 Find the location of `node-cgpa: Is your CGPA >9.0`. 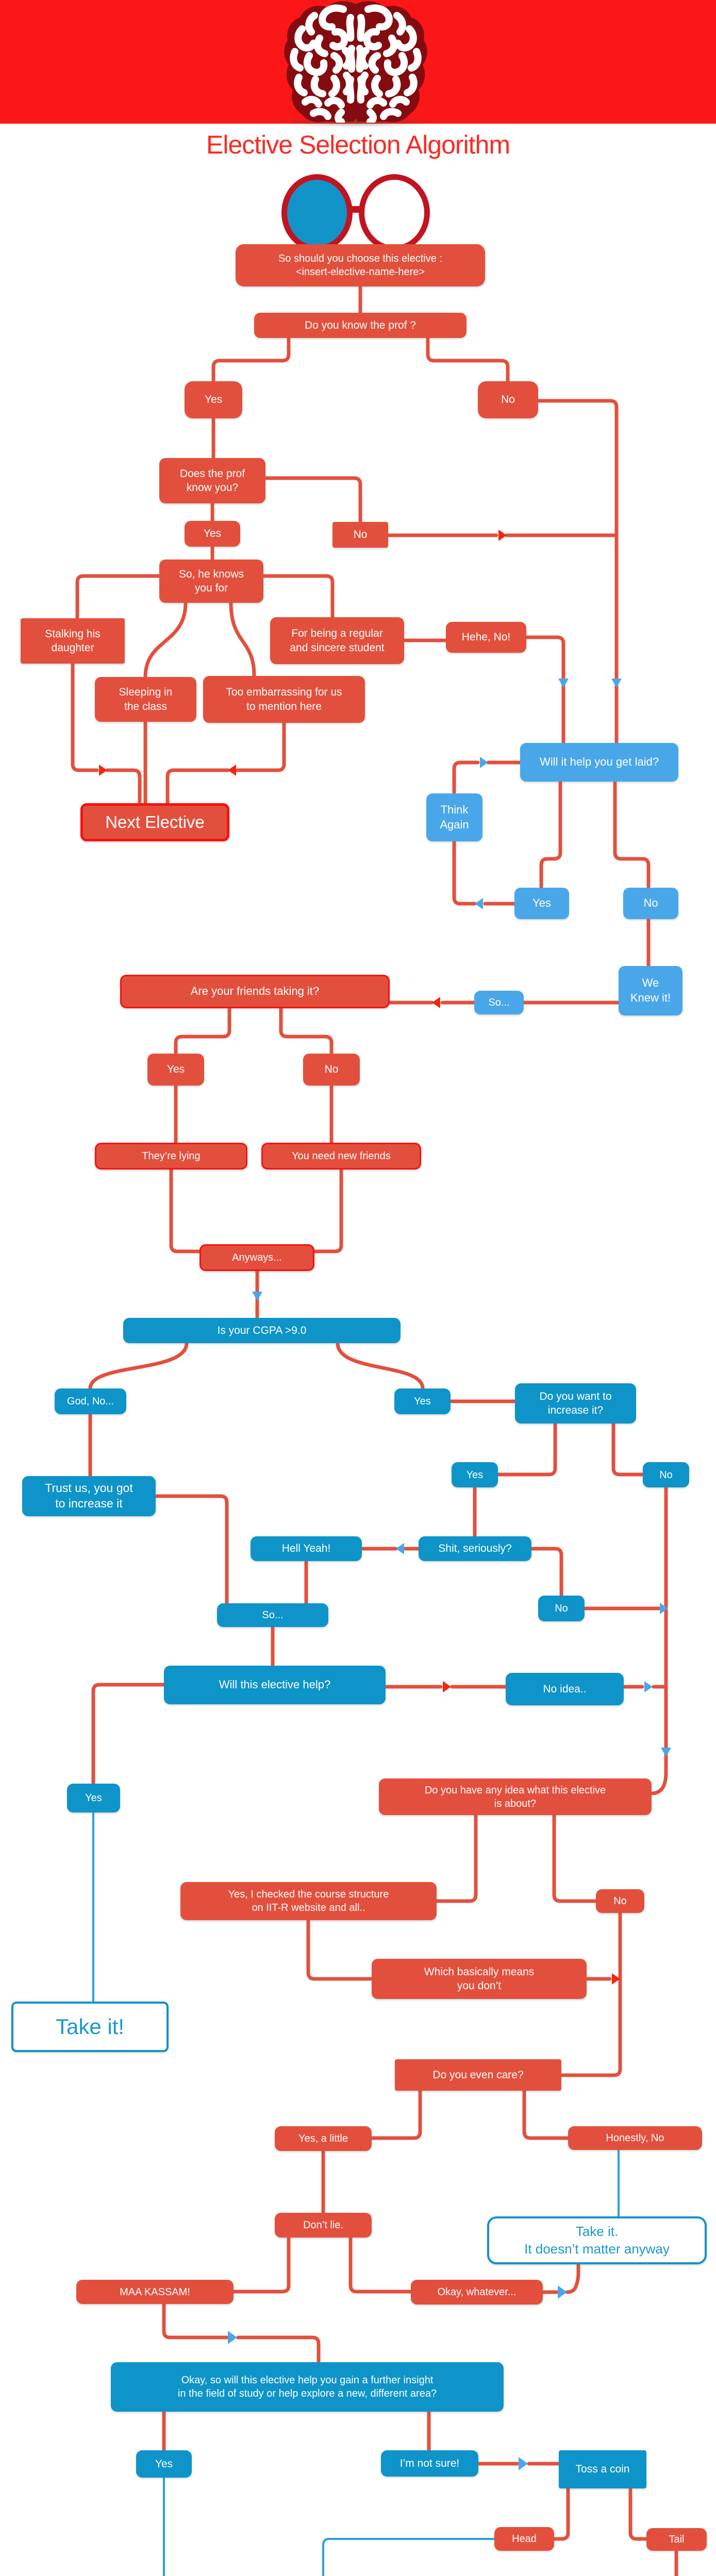

node-cgpa: Is your CGPA >9.0 is located at coordinates (262, 1330).